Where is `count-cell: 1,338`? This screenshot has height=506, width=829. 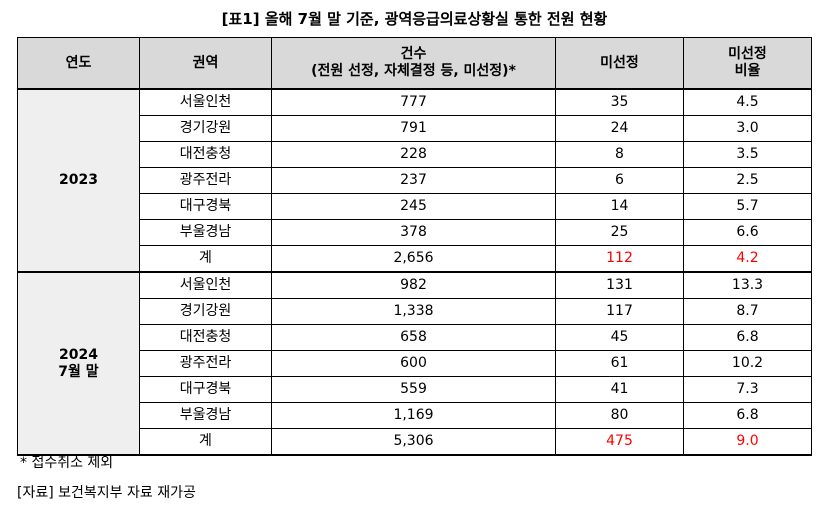
count-cell: 1,338 is located at coordinates (413, 311).